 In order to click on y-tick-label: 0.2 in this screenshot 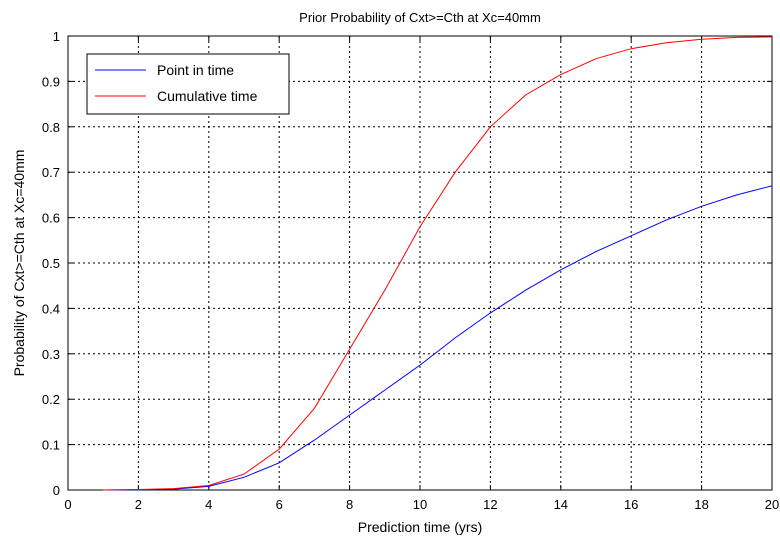, I will do `click(51, 399)`.